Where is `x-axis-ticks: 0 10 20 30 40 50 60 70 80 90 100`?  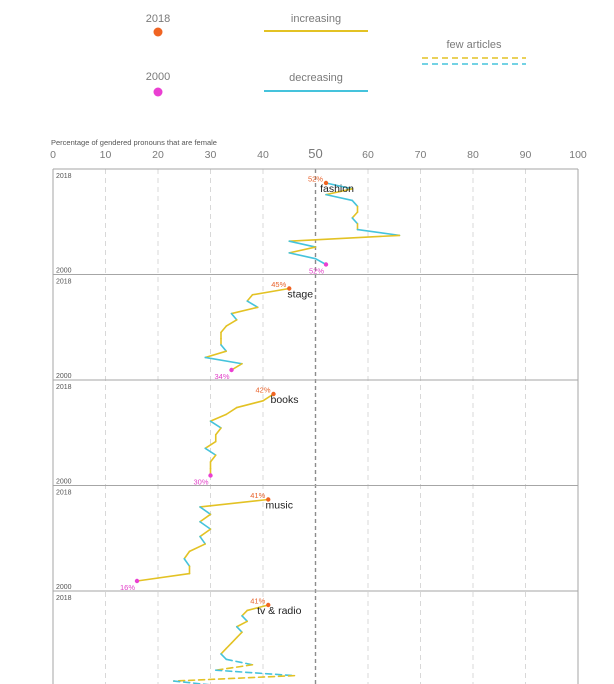 x-axis-ticks: 0 10 20 30 40 50 60 70 80 90 100 is located at coordinates (318, 153).